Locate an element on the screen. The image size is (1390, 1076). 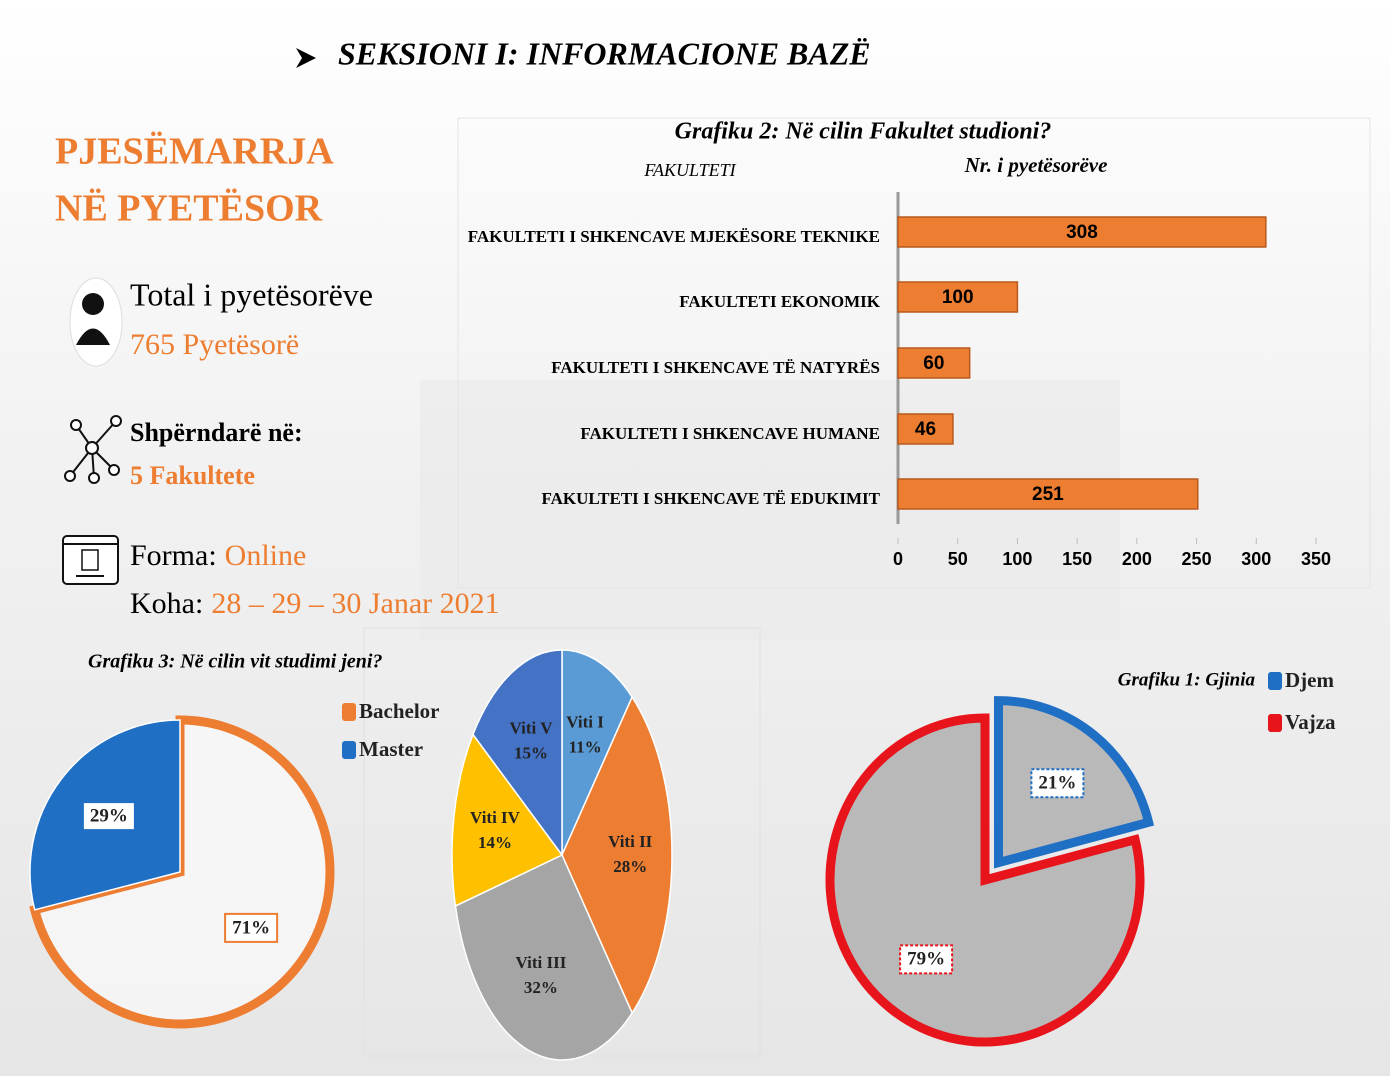
bar-value-label: 60 is located at coordinates (933, 363).